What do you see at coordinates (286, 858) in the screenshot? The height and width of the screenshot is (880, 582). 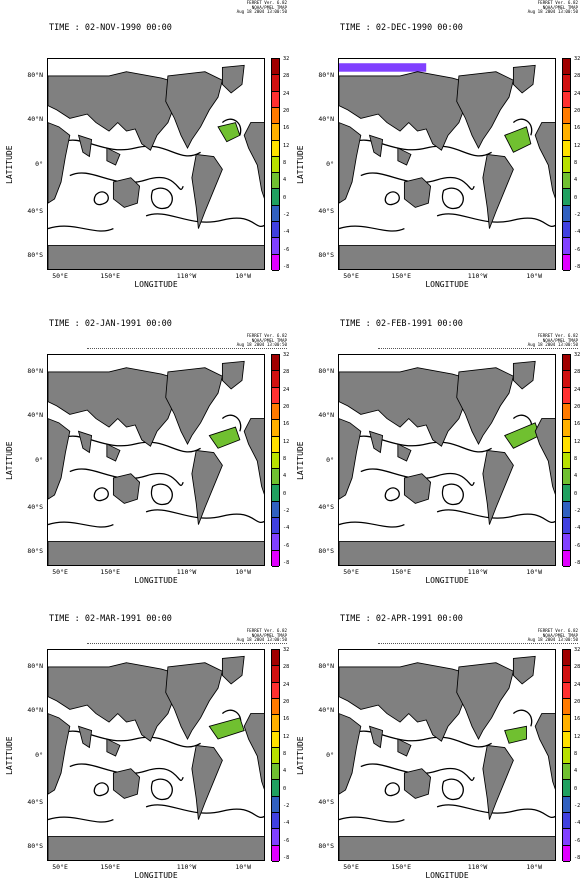 I see `colorbar-tick-label: -8` at bounding box center [286, 858].